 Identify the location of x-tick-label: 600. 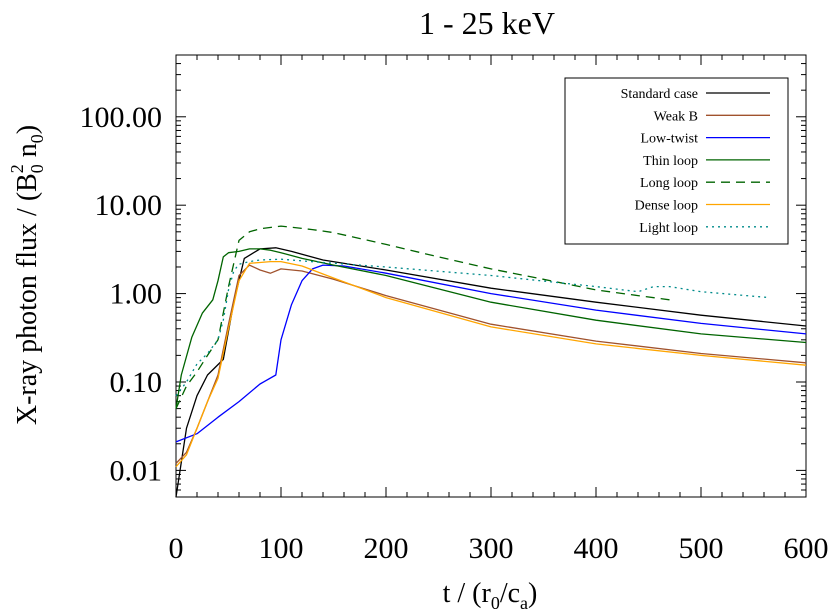
(806, 548).